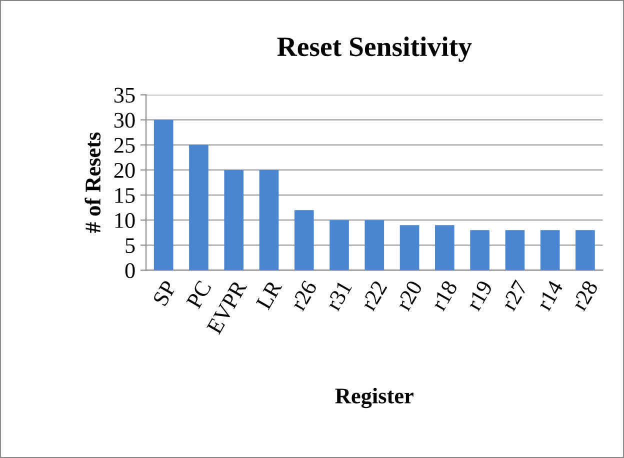 Image resolution: width=624 pixels, height=458 pixels. I want to click on y-tick-label: 15, so click(125, 195).